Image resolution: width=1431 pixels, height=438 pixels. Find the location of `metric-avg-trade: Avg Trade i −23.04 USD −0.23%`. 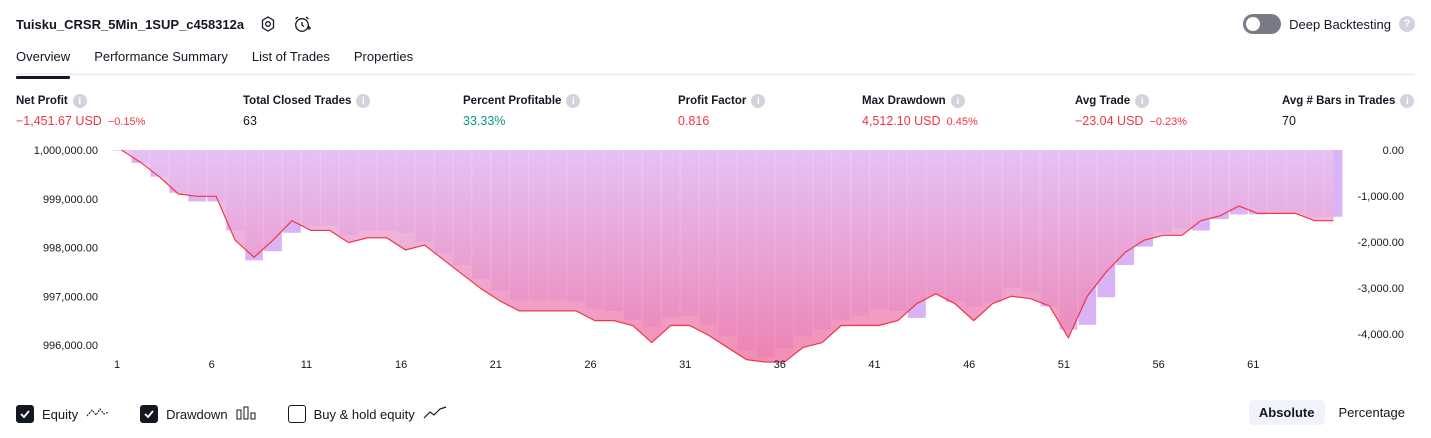

metric-avg-trade: Avg Trade i −23.04 USD −0.23% is located at coordinates (1131, 111).